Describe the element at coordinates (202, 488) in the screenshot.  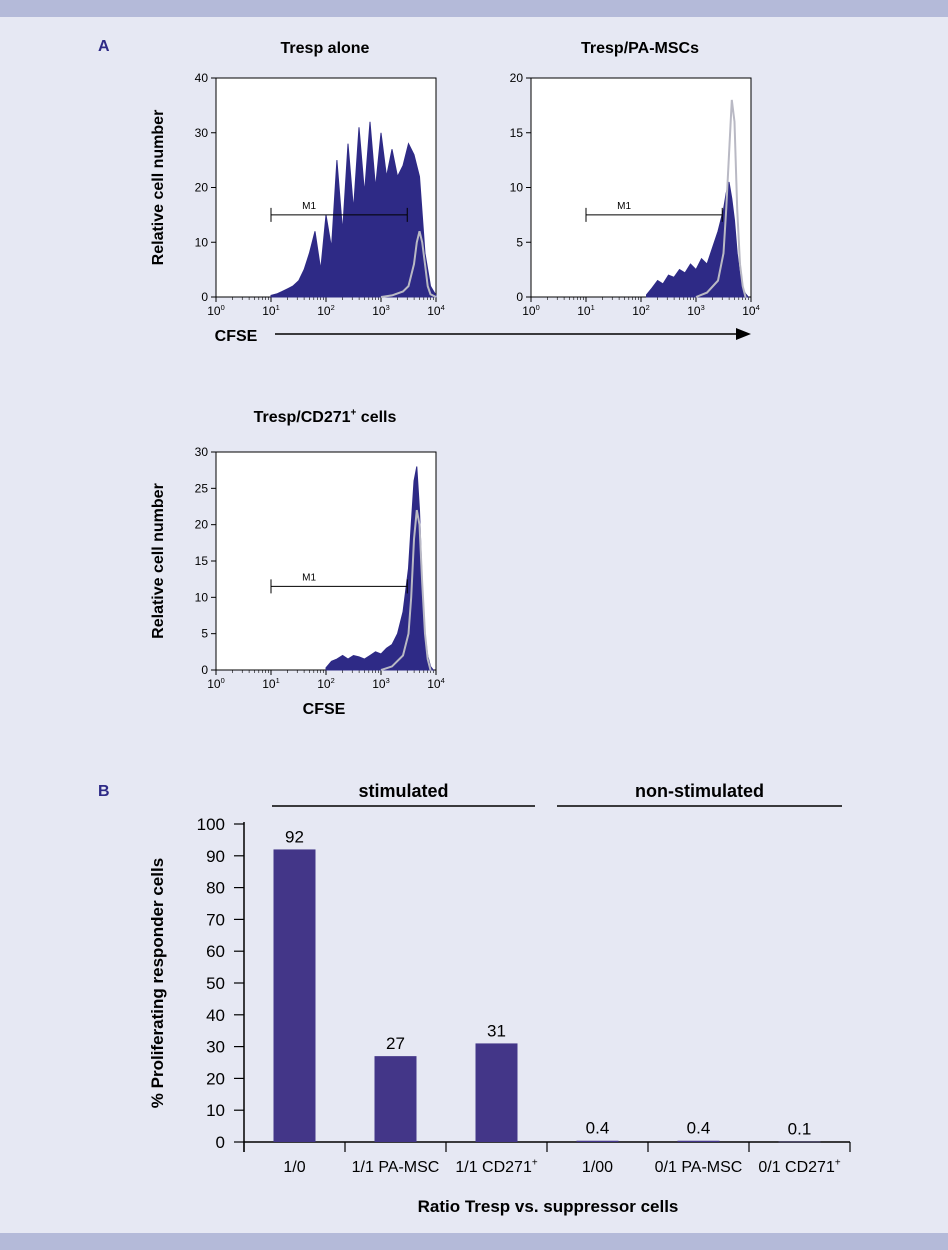
I see `y-tick-label: 25` at that location.